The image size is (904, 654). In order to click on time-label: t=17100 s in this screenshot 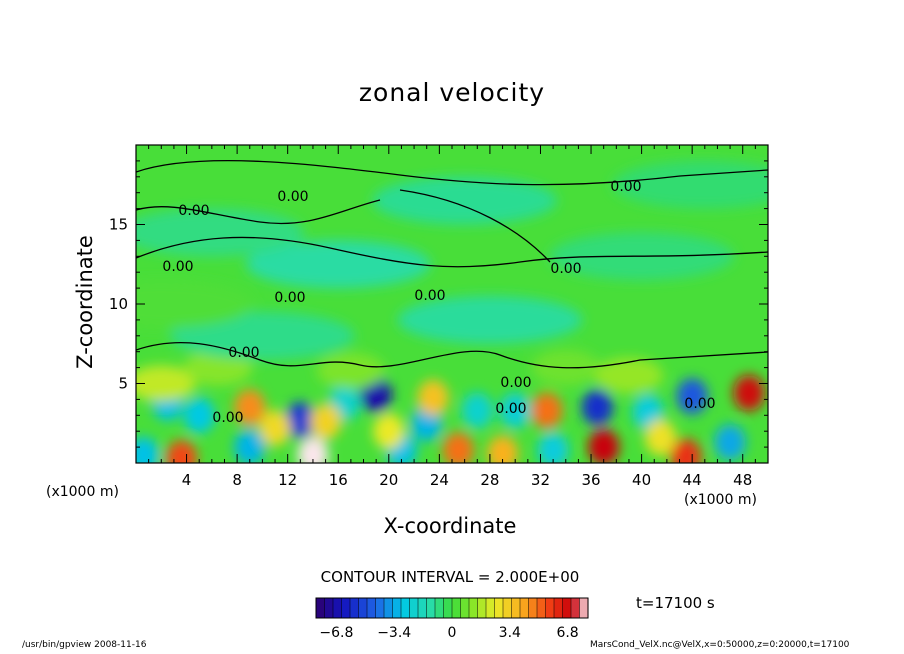, I will do `click(675, 603)`.